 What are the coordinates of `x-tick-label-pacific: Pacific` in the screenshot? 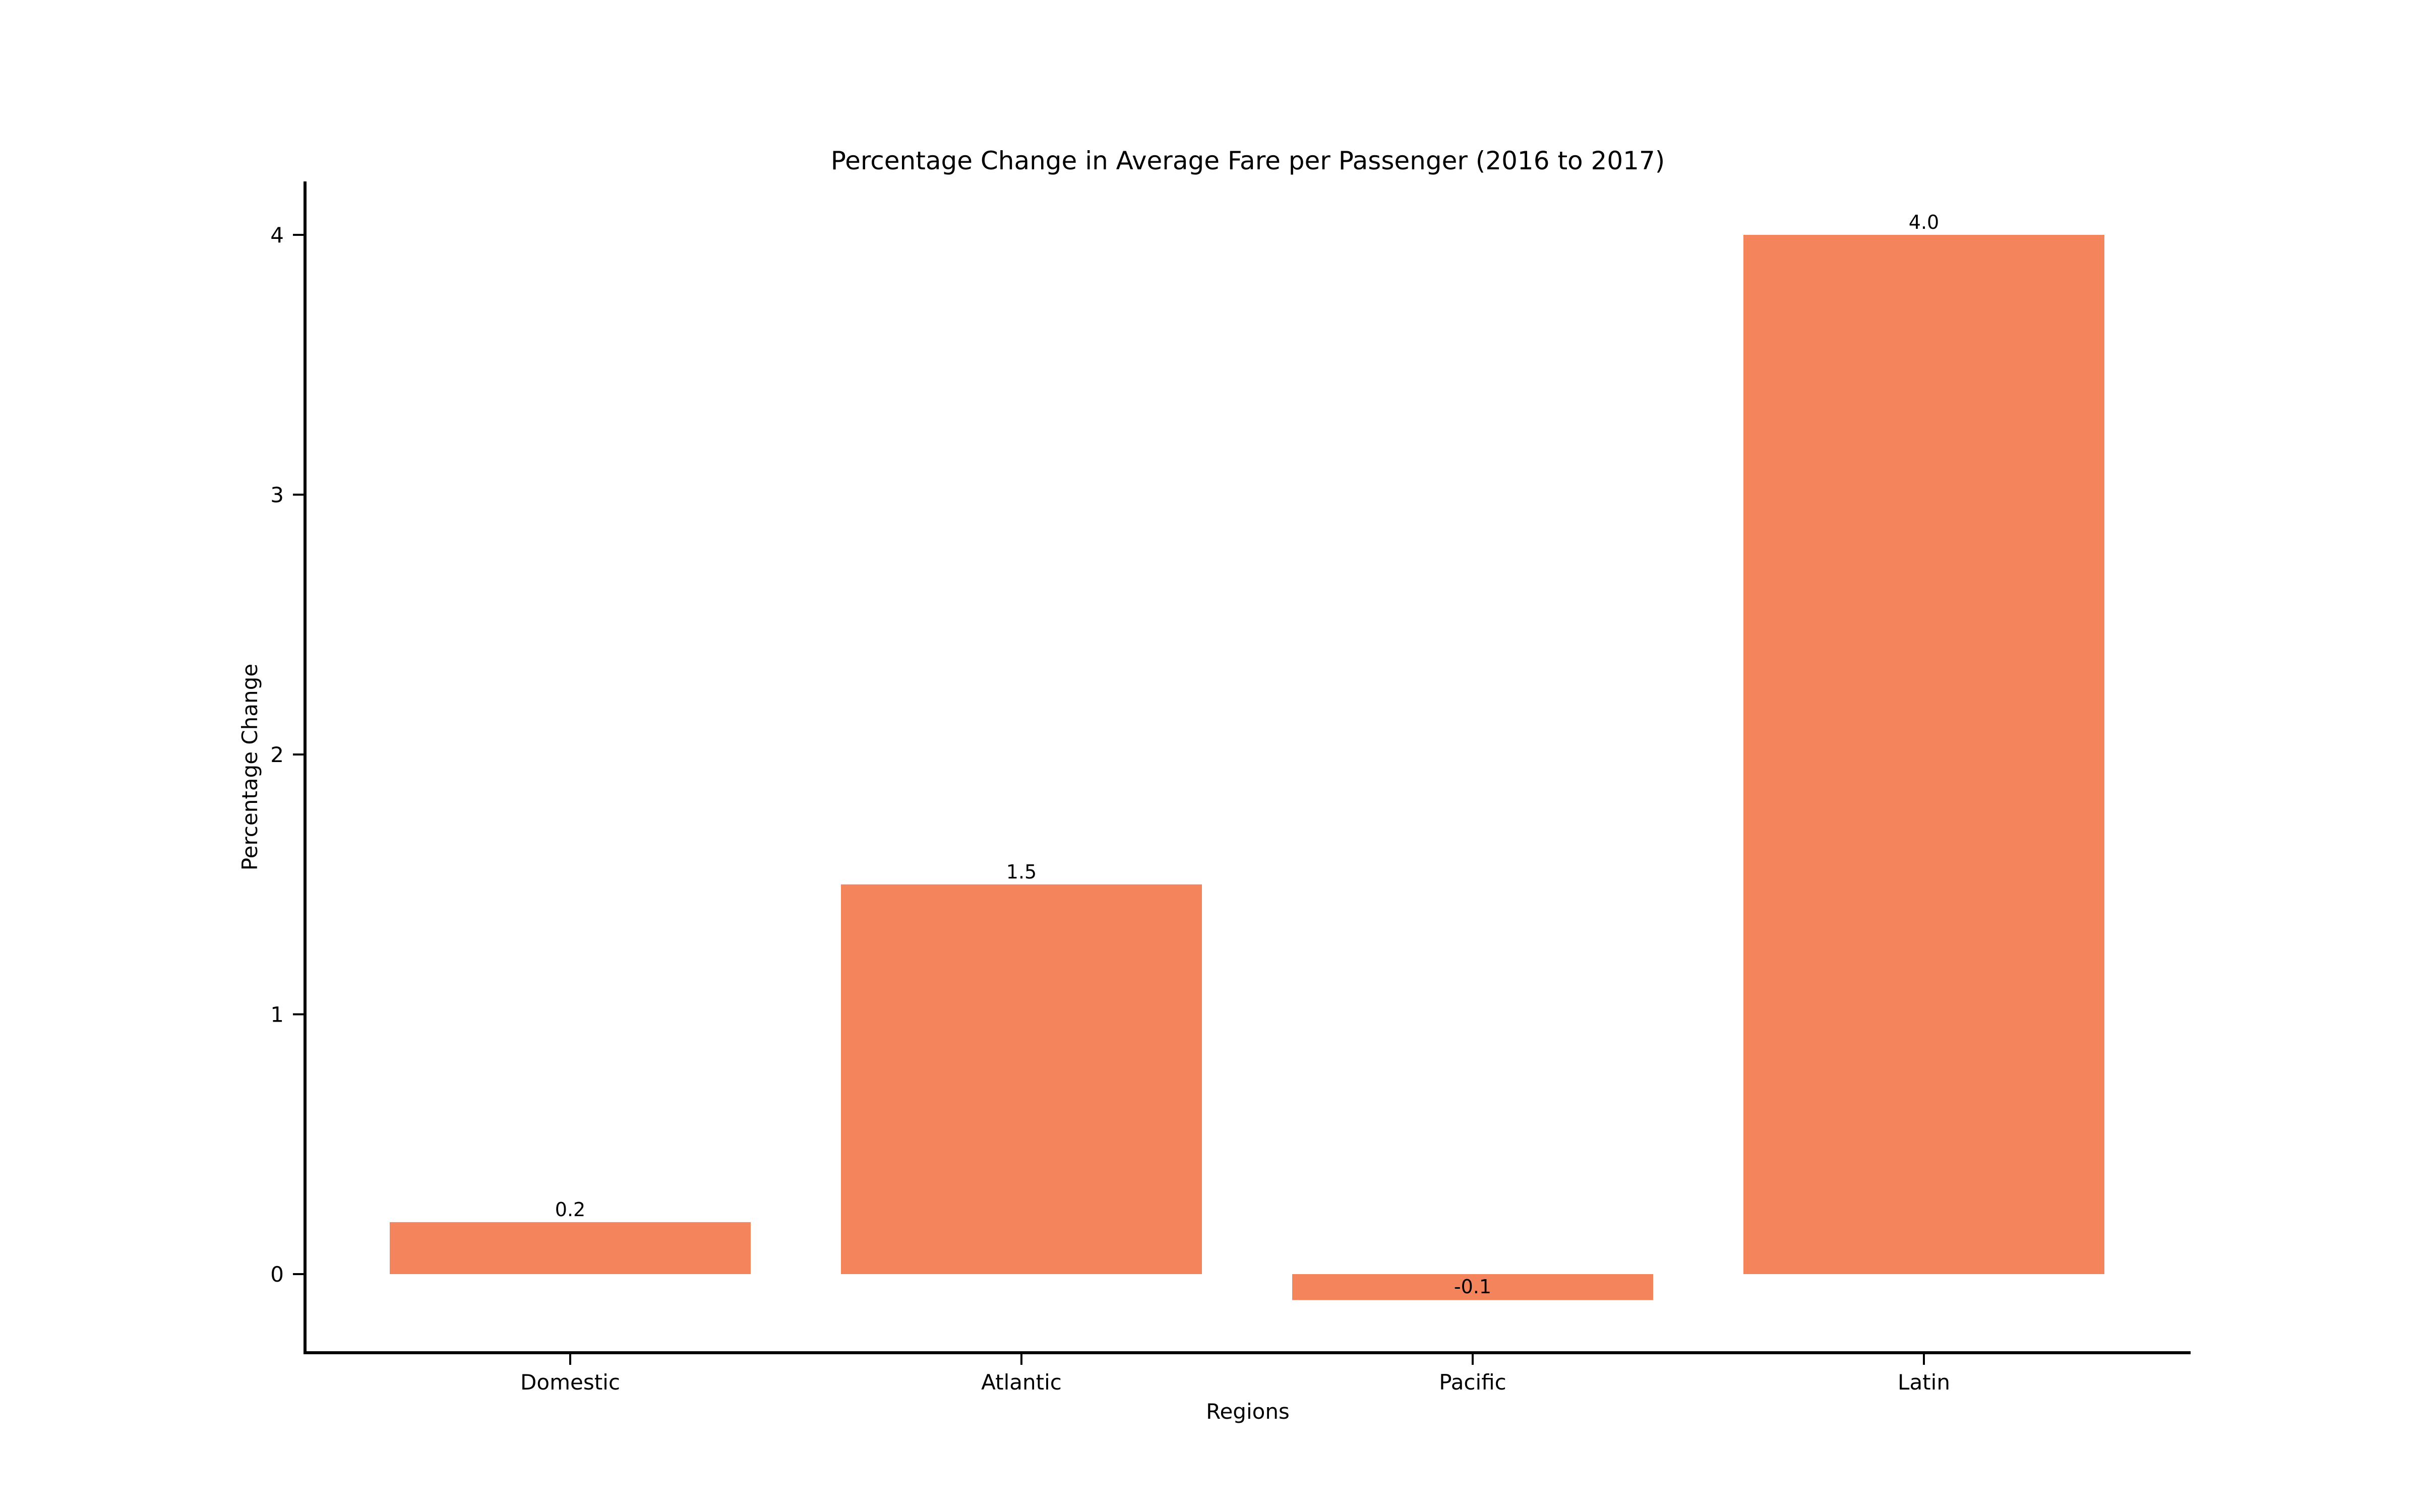 It's located at (1472, 1382).